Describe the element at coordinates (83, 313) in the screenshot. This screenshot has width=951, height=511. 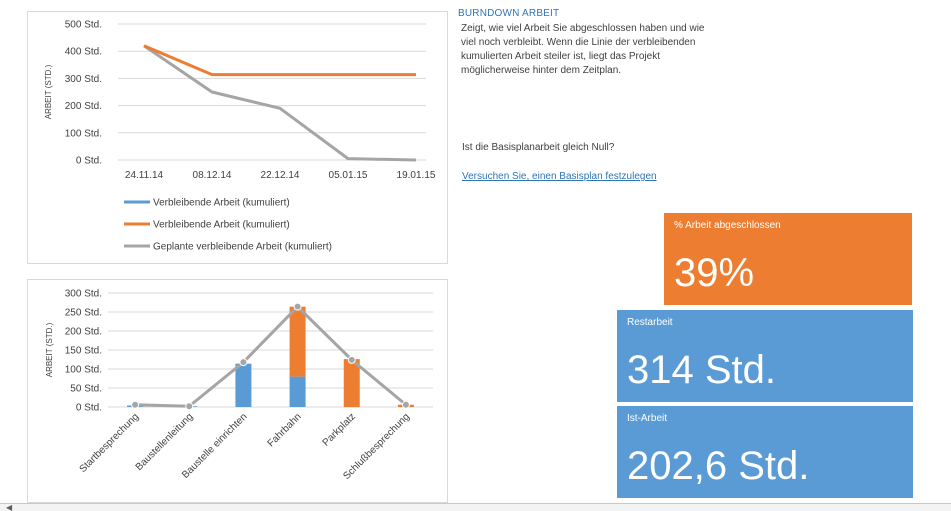
I see `chart2-y-tick-label: 250 Std.` at that location.